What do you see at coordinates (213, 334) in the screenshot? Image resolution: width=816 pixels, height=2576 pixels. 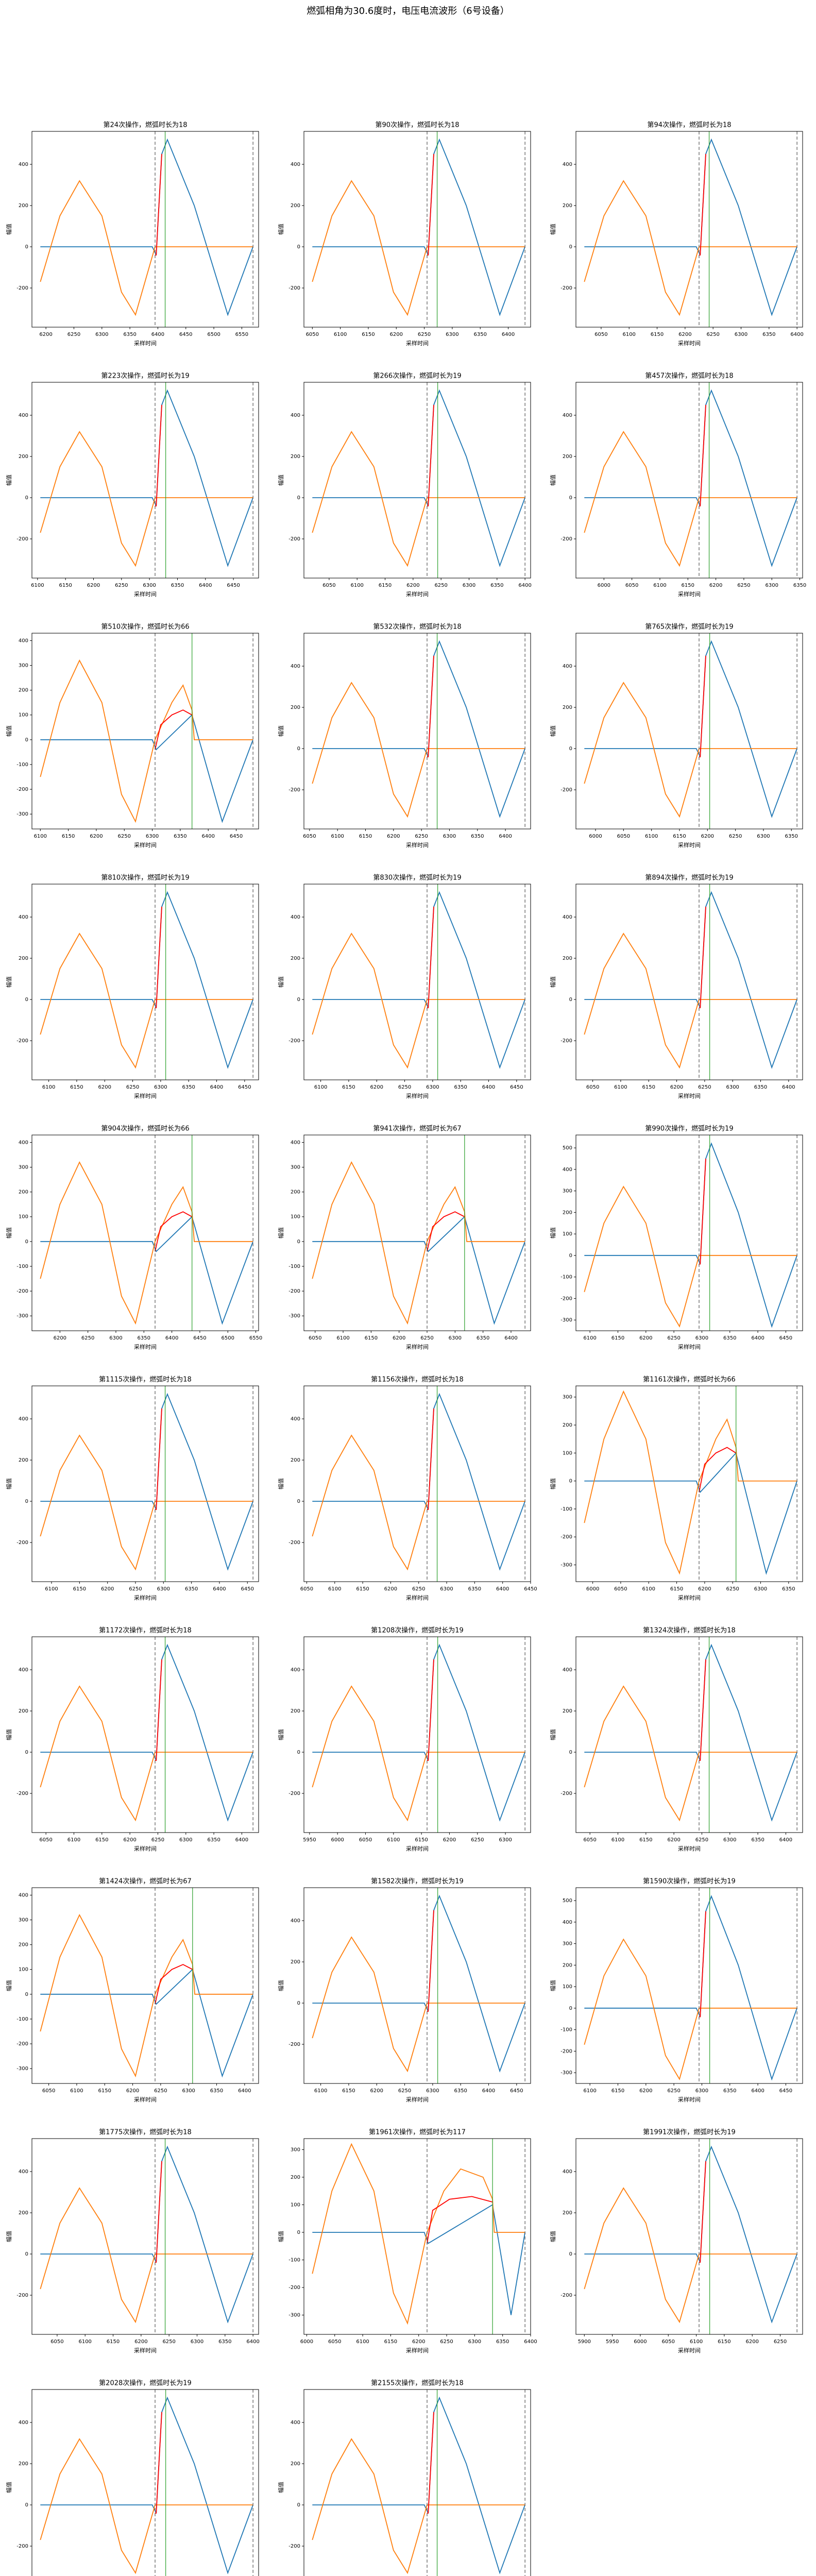 I see `x-tick-label: 6500` at bounding box center [213, 334].